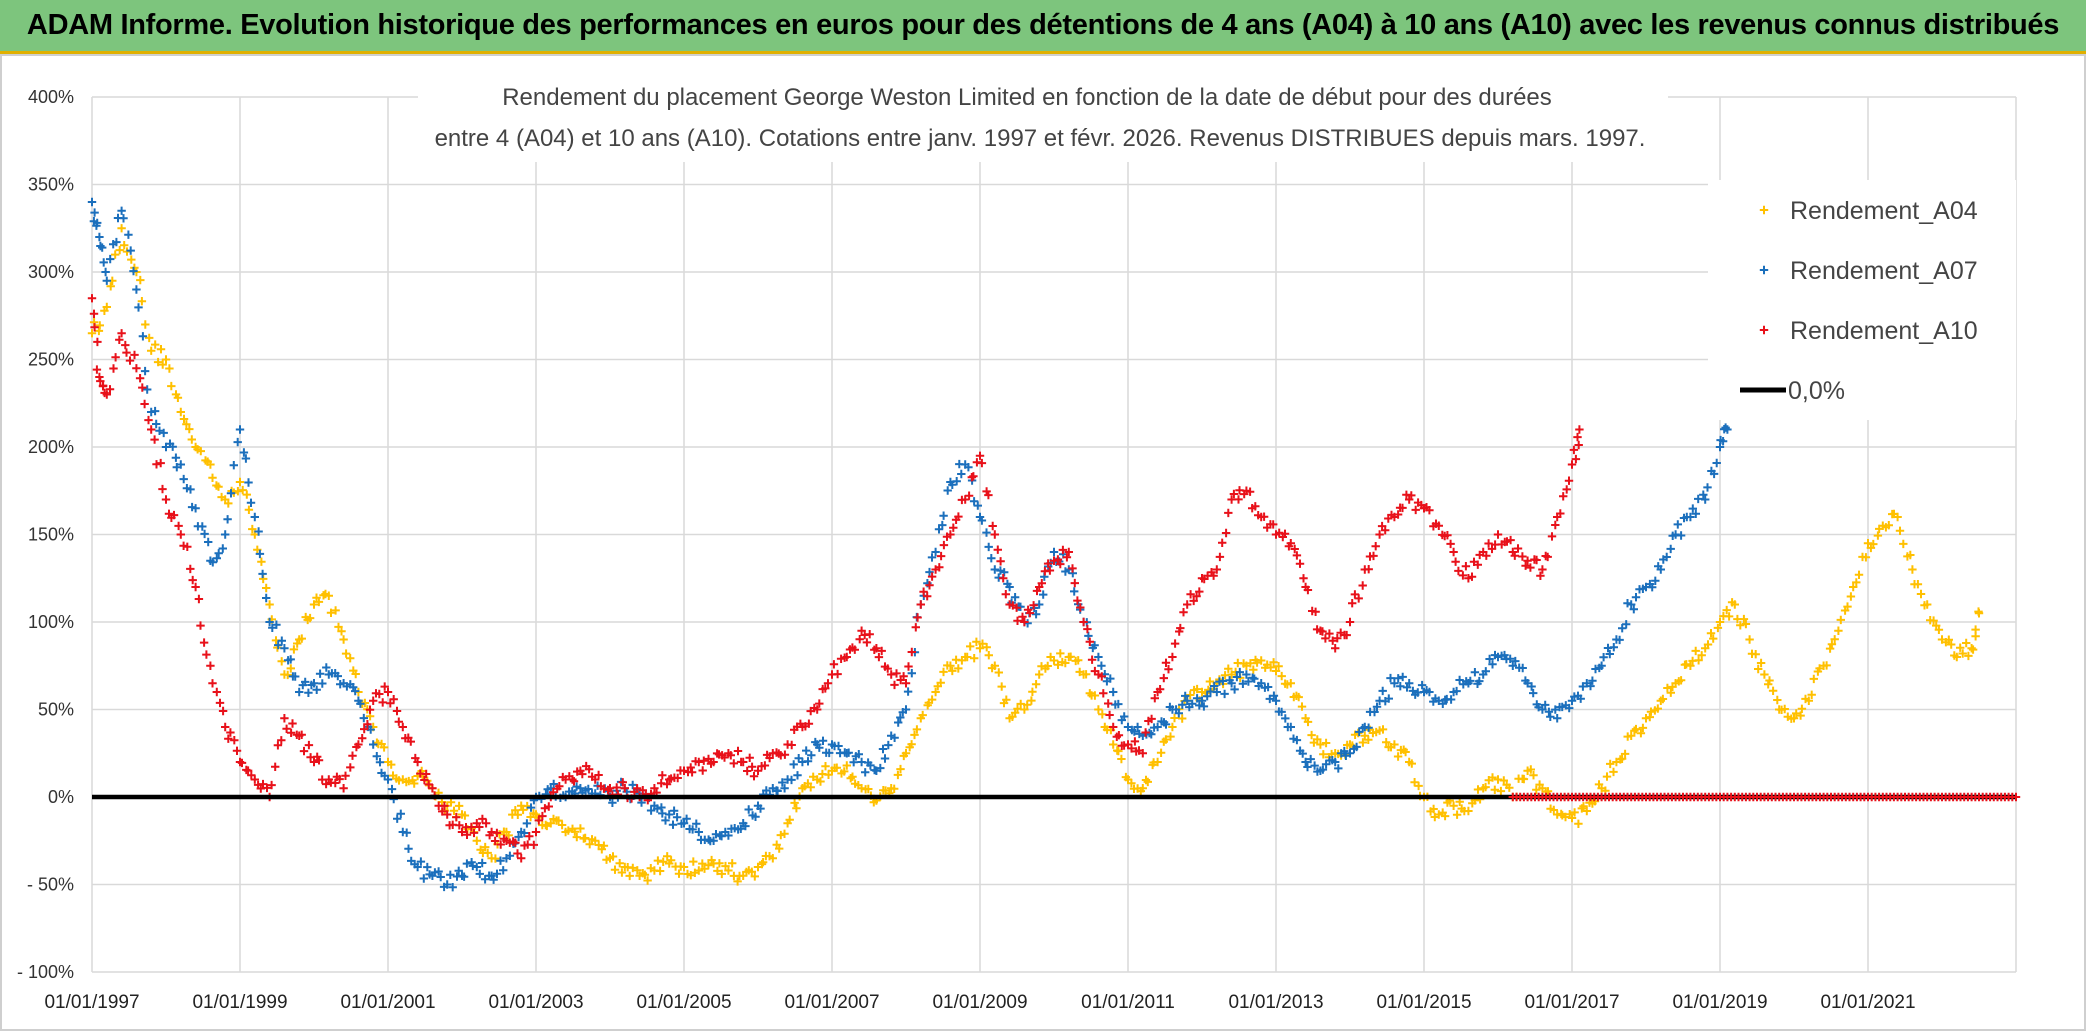 The height and width of the screenshot is (1031, 2086). Describe the element at coordinates (535, 1002) in the screenshot. I see `x-tick-label: 01/01/2003` at that location.